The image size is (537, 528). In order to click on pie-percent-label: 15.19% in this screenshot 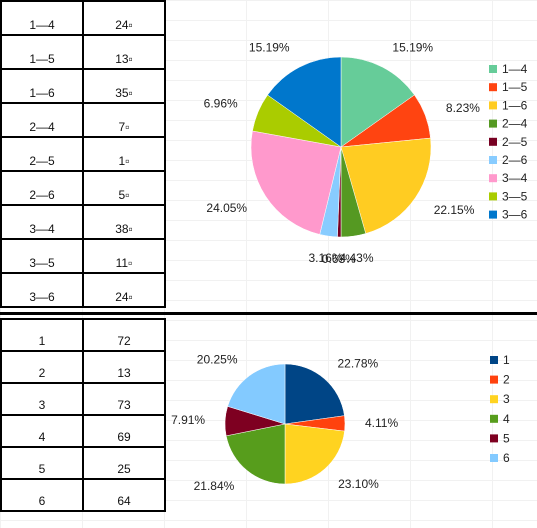, I will do `click(412, 48)`.